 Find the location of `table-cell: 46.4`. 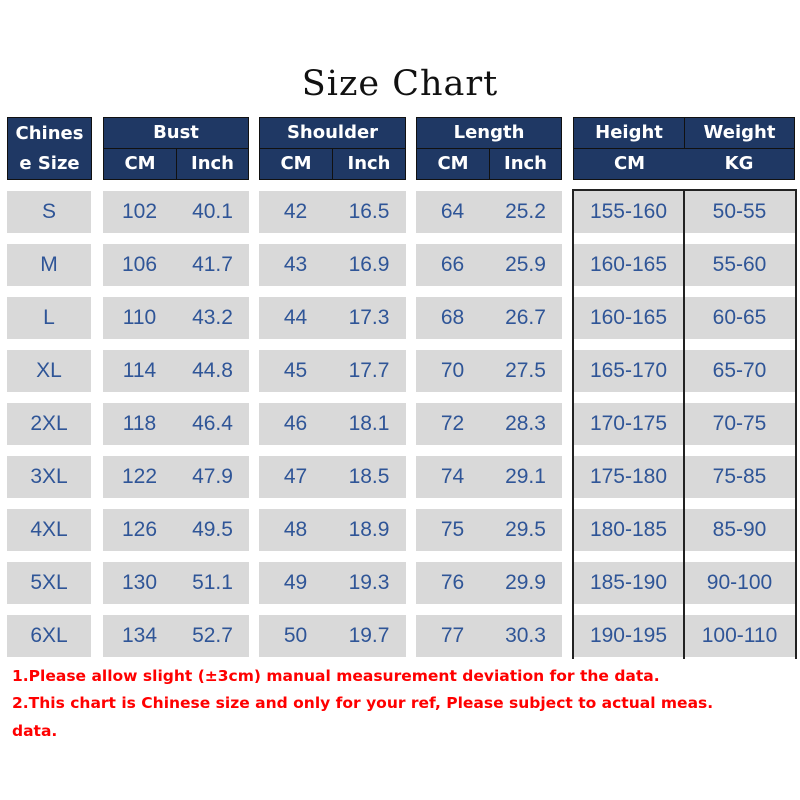

table-cell: 46.4 is located at coordinates (212, 423).